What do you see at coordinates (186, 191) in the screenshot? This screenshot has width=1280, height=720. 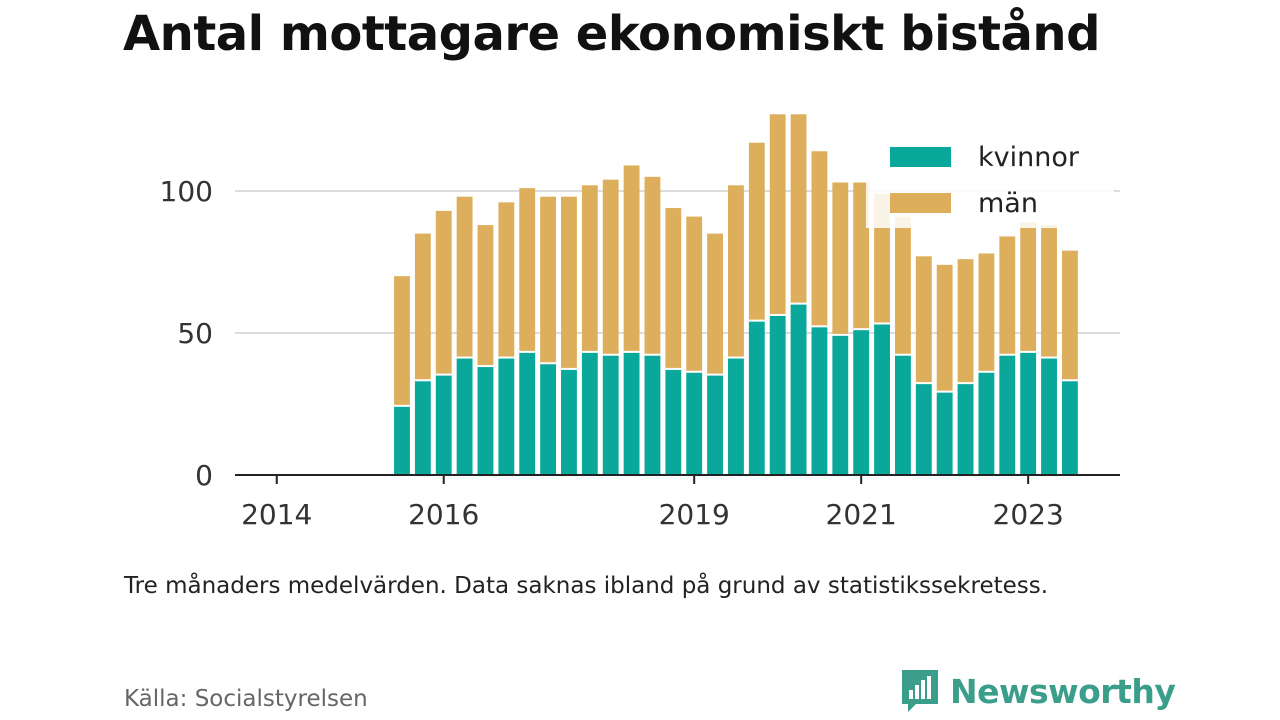 I see `y-tick-label: 100` at bounding box center [186, 191].